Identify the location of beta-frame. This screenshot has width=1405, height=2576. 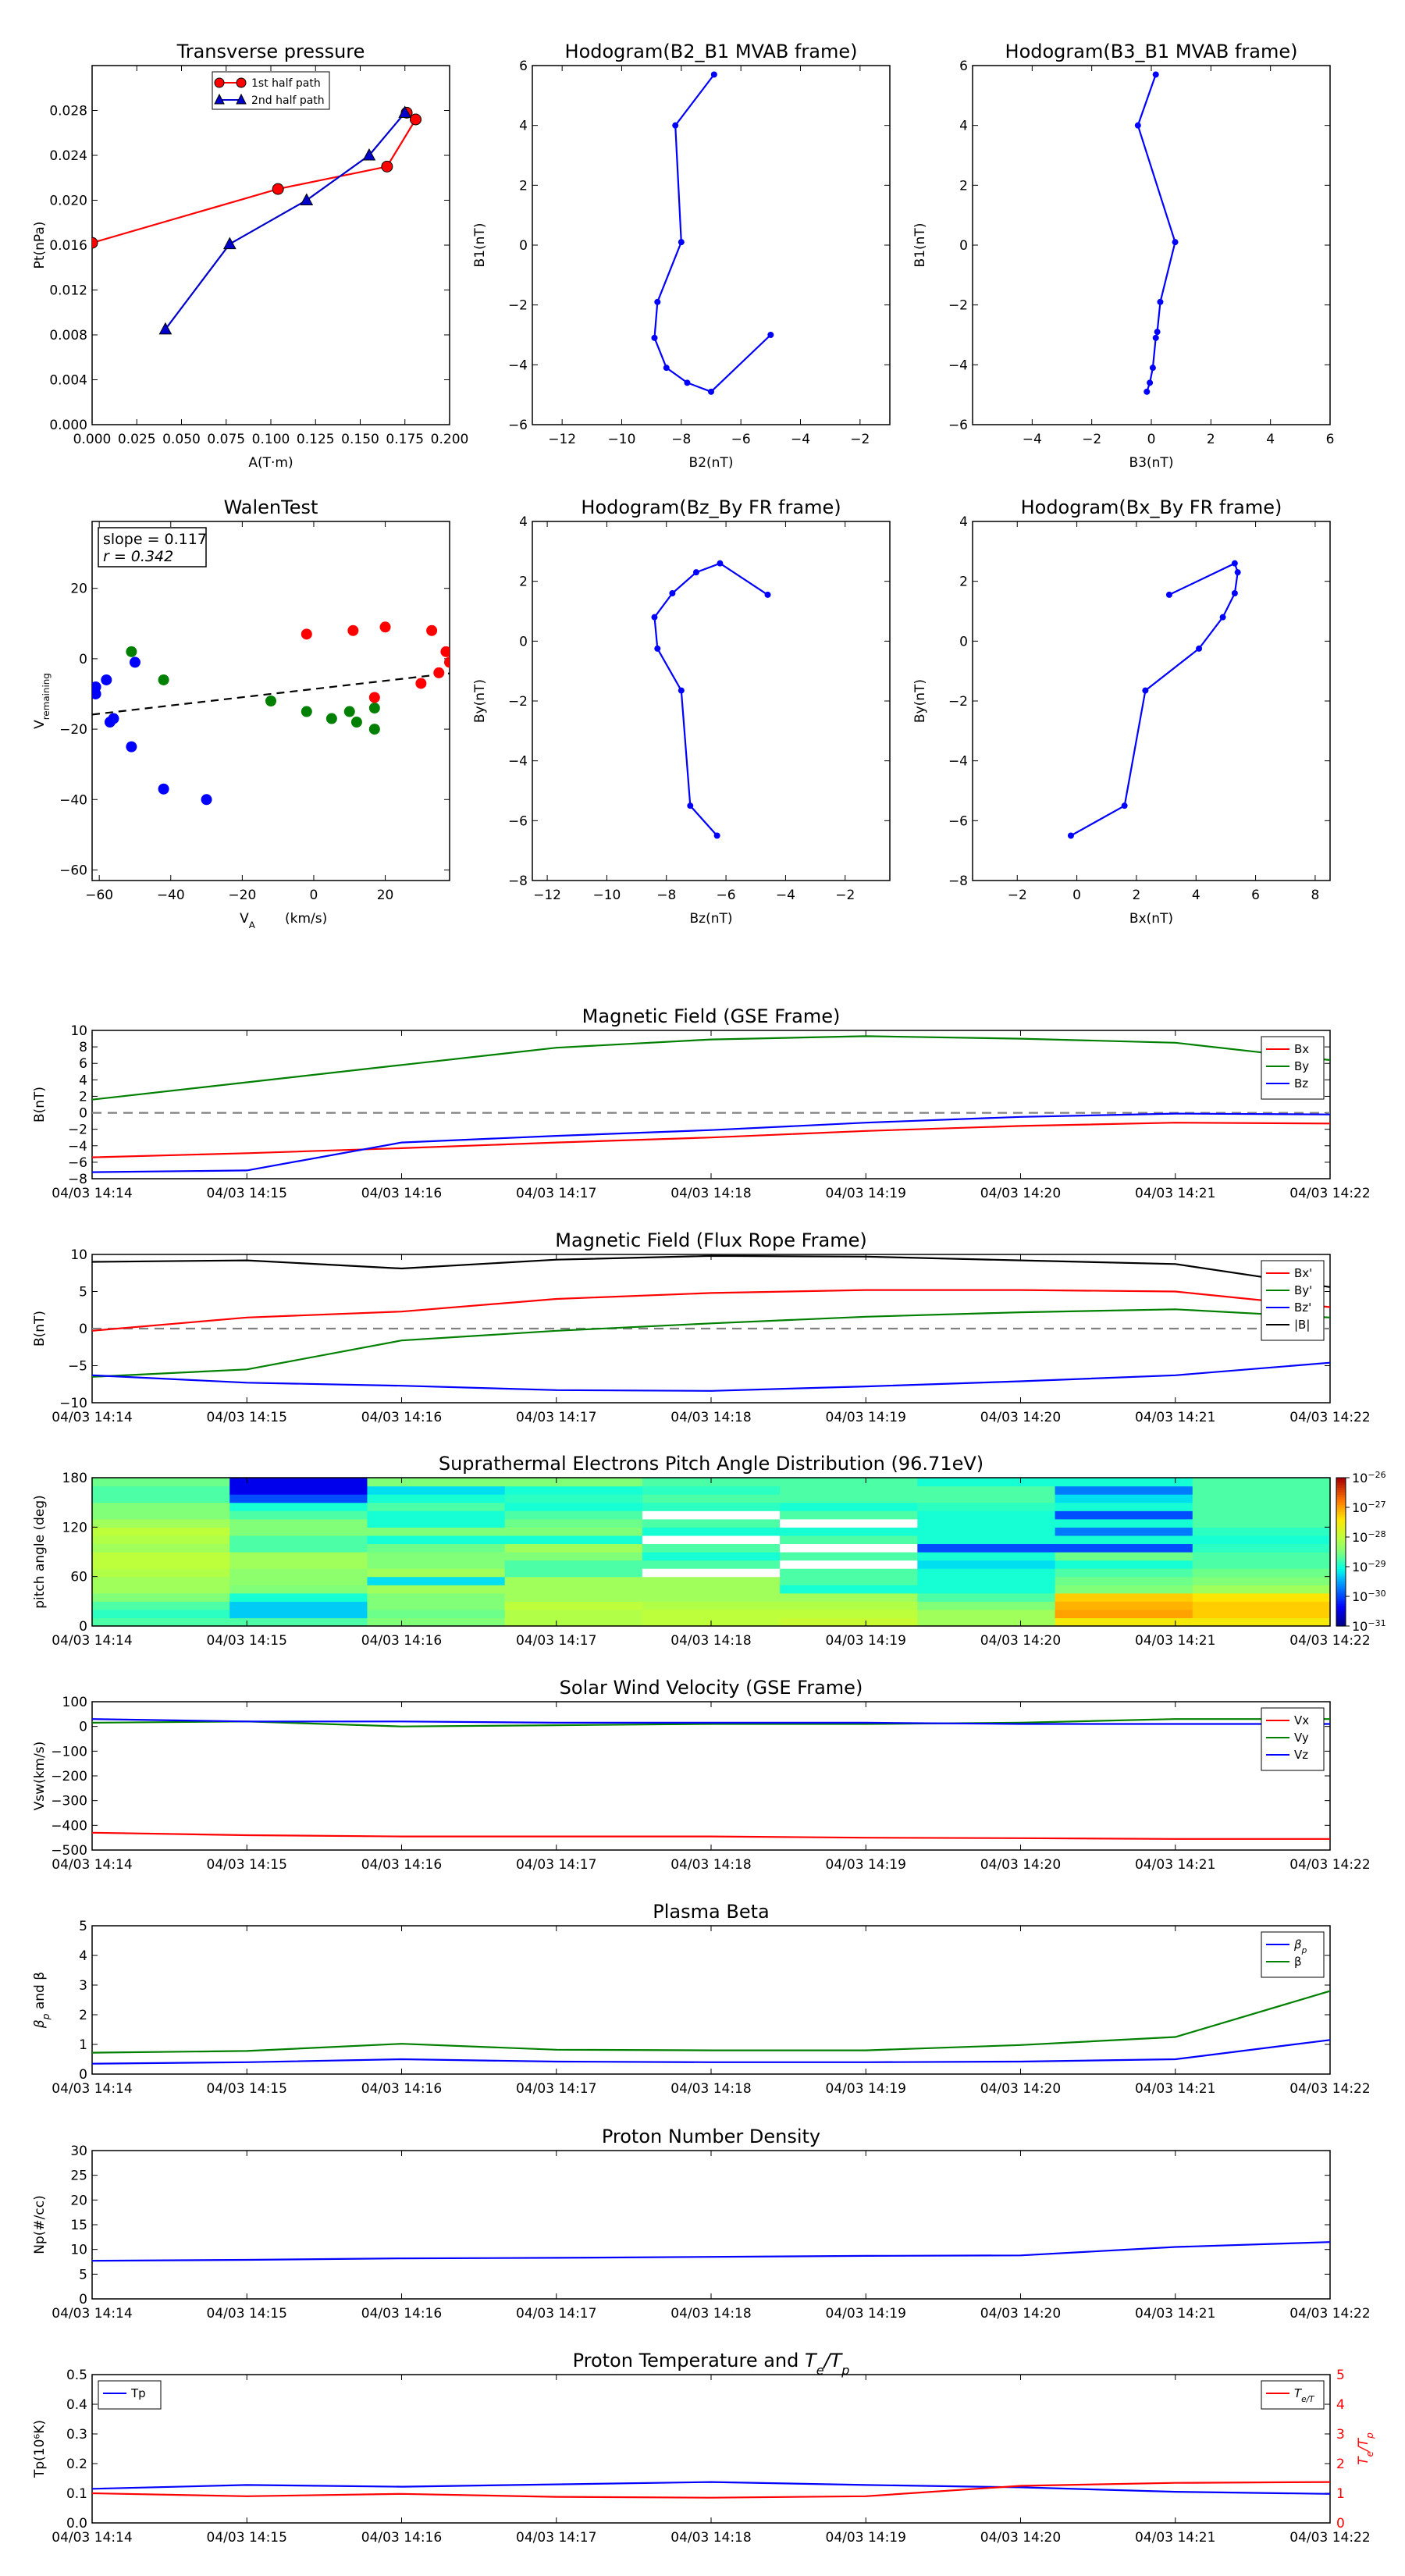
(711, 2000).